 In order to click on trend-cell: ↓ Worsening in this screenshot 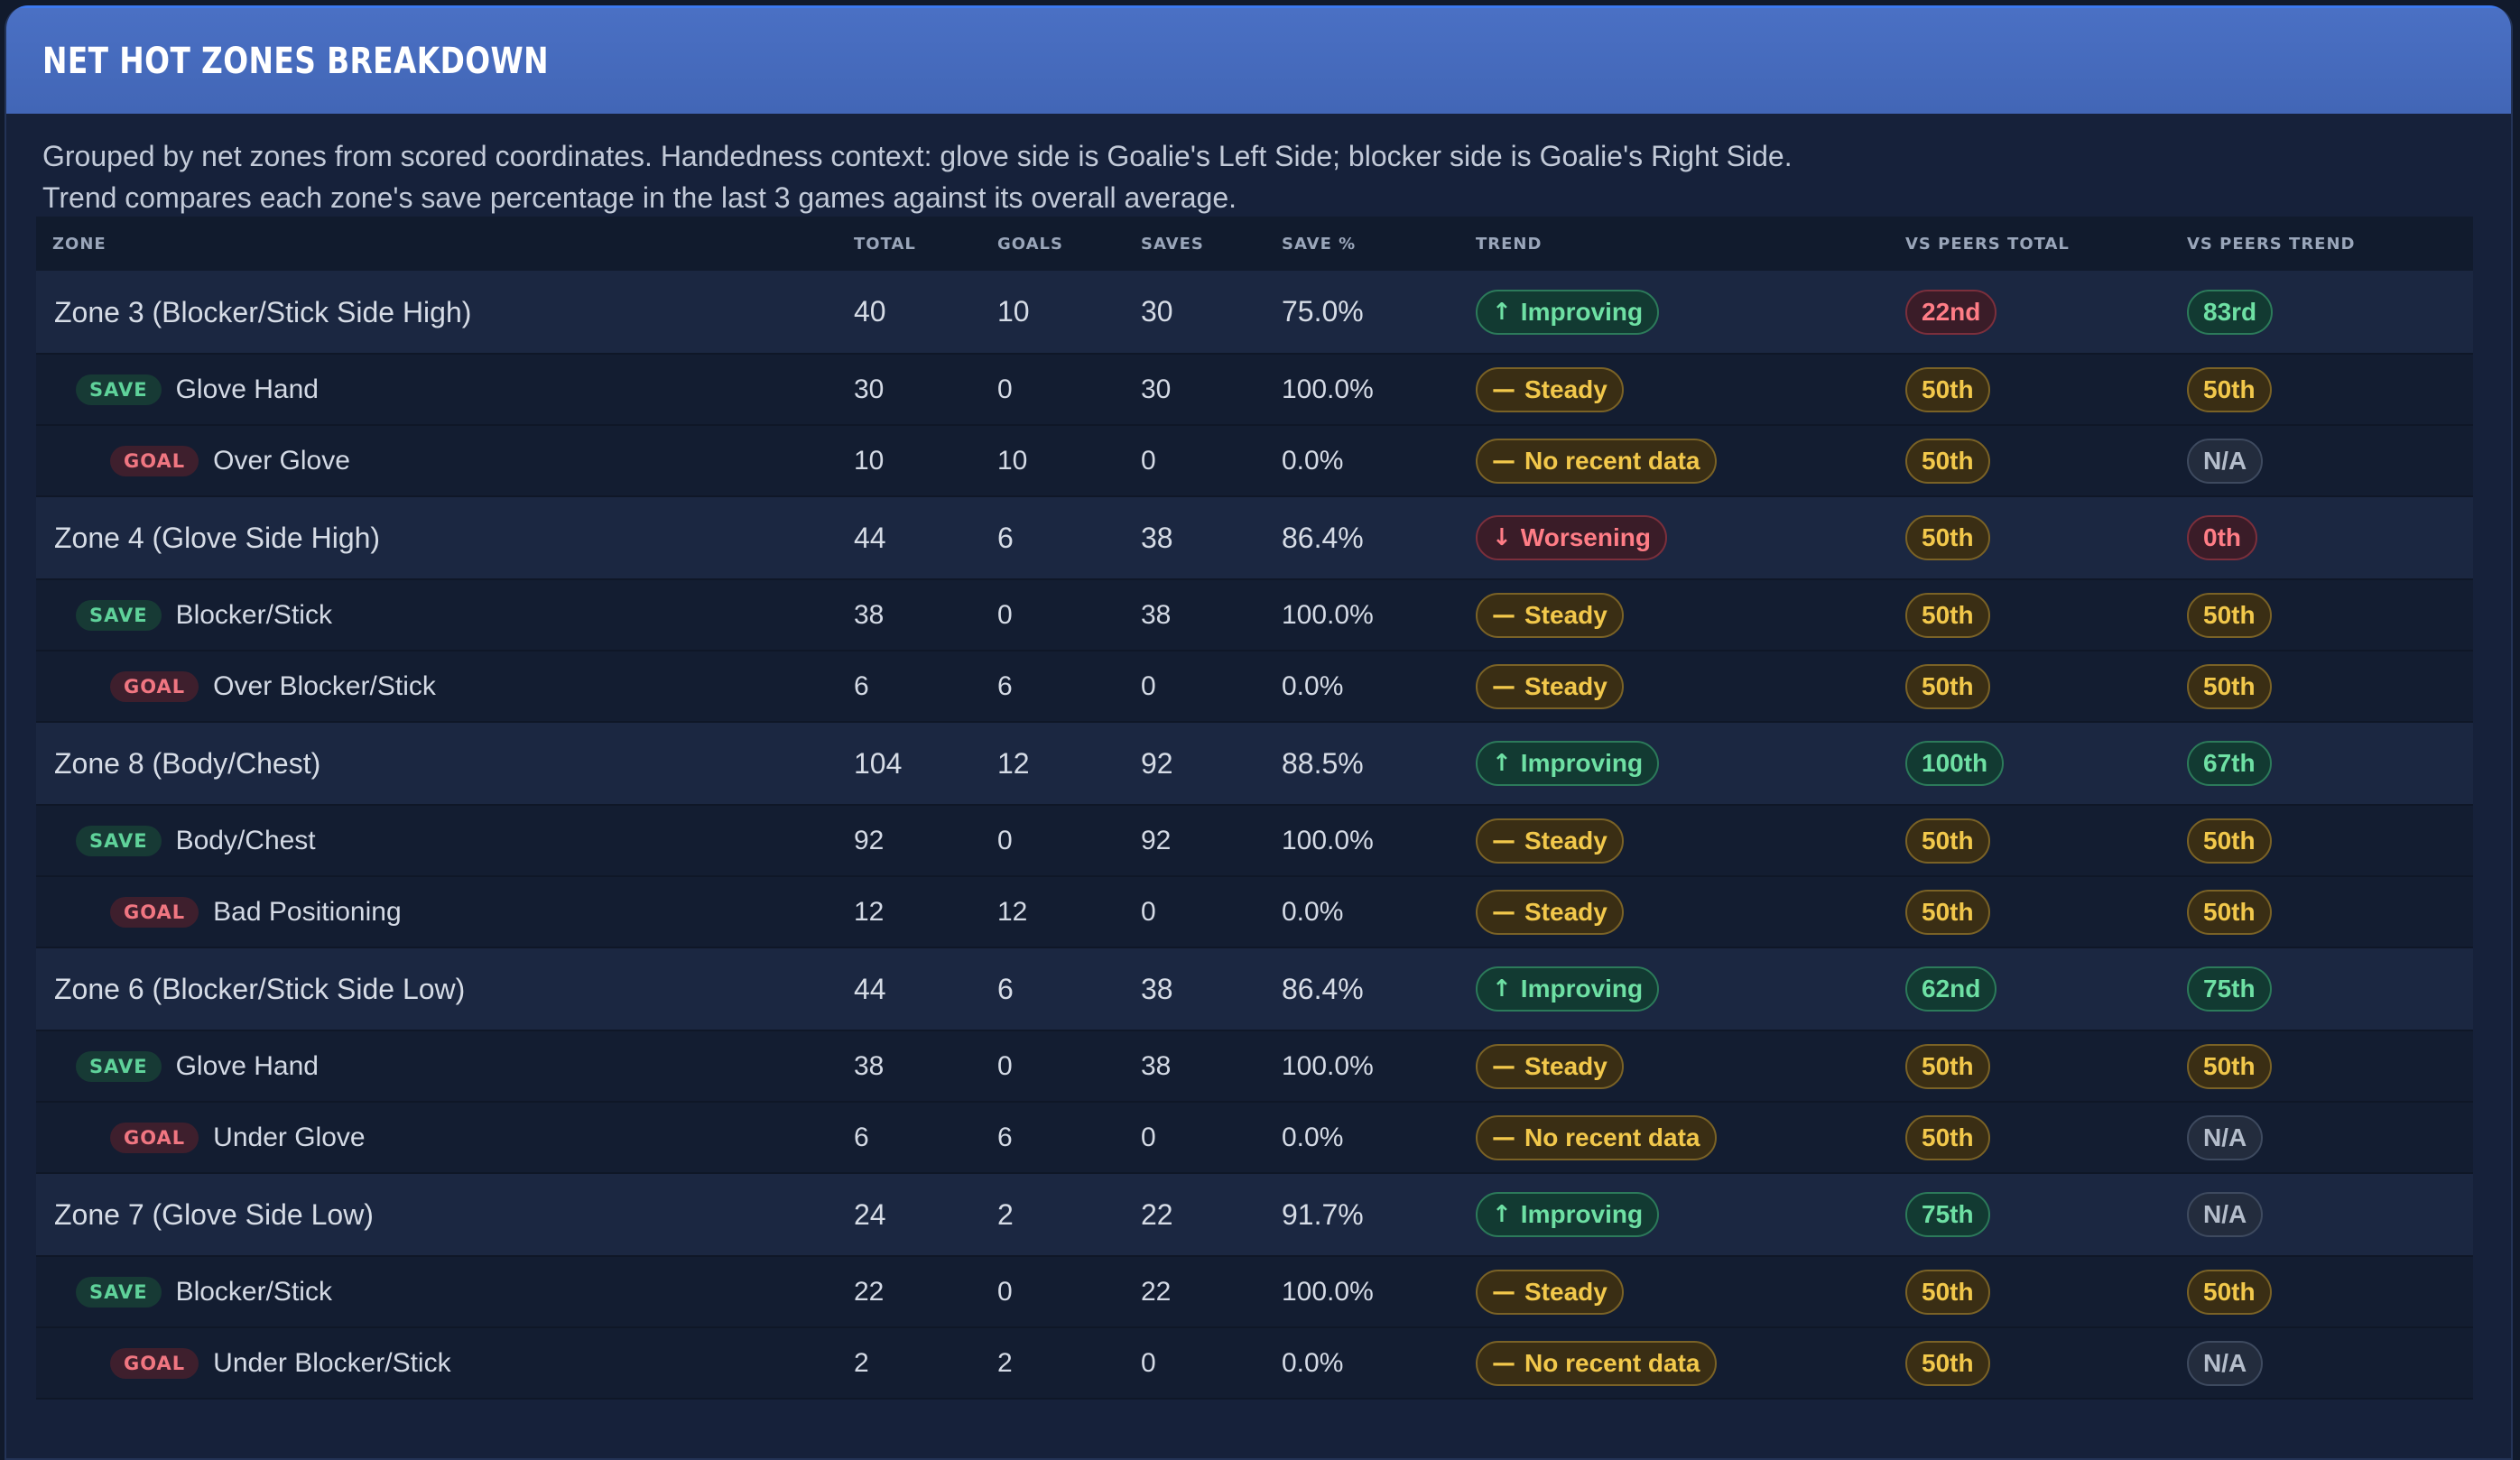, I will do `click(1690, 537)`.